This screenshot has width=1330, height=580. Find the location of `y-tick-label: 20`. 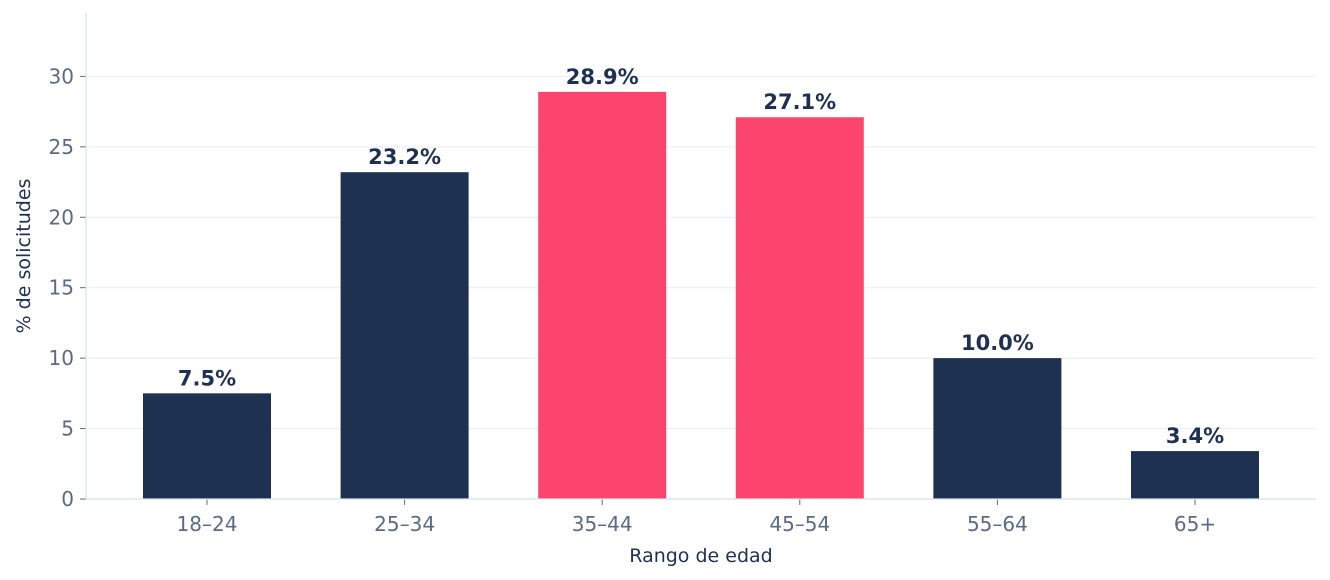

y-tick-label: 20 is located at coordinates (61, 217).